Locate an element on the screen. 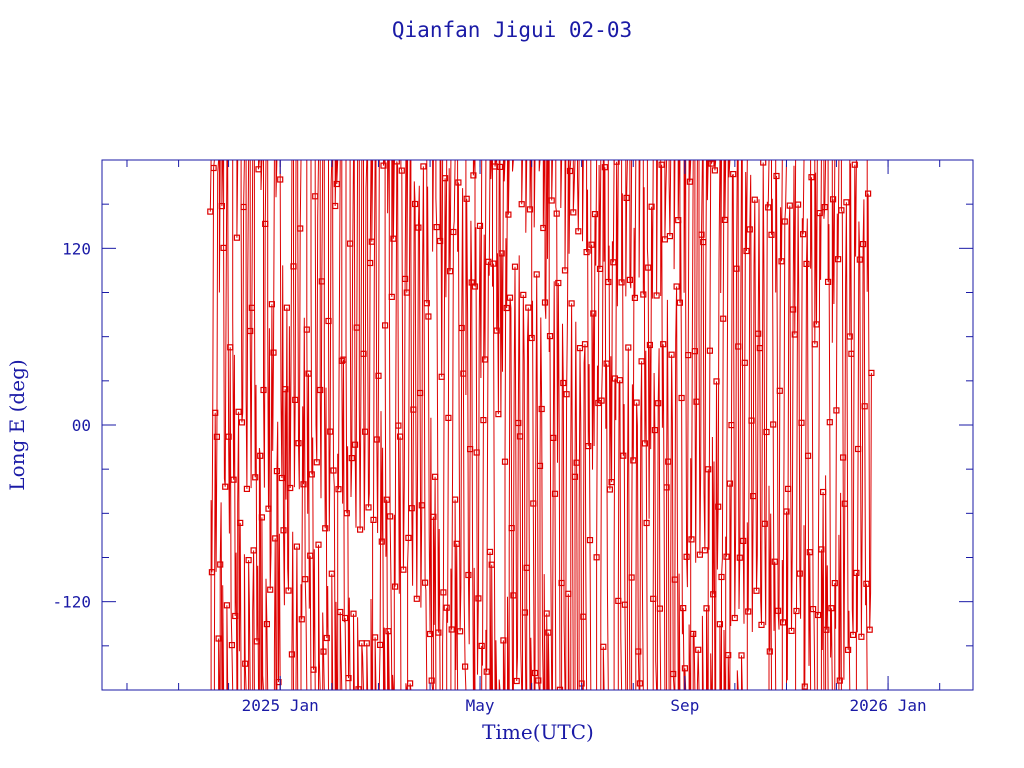 The height and width of the screenshot is (768, 1024). x-axis-label: Time(UTC) is located at coordinates (538, 732).